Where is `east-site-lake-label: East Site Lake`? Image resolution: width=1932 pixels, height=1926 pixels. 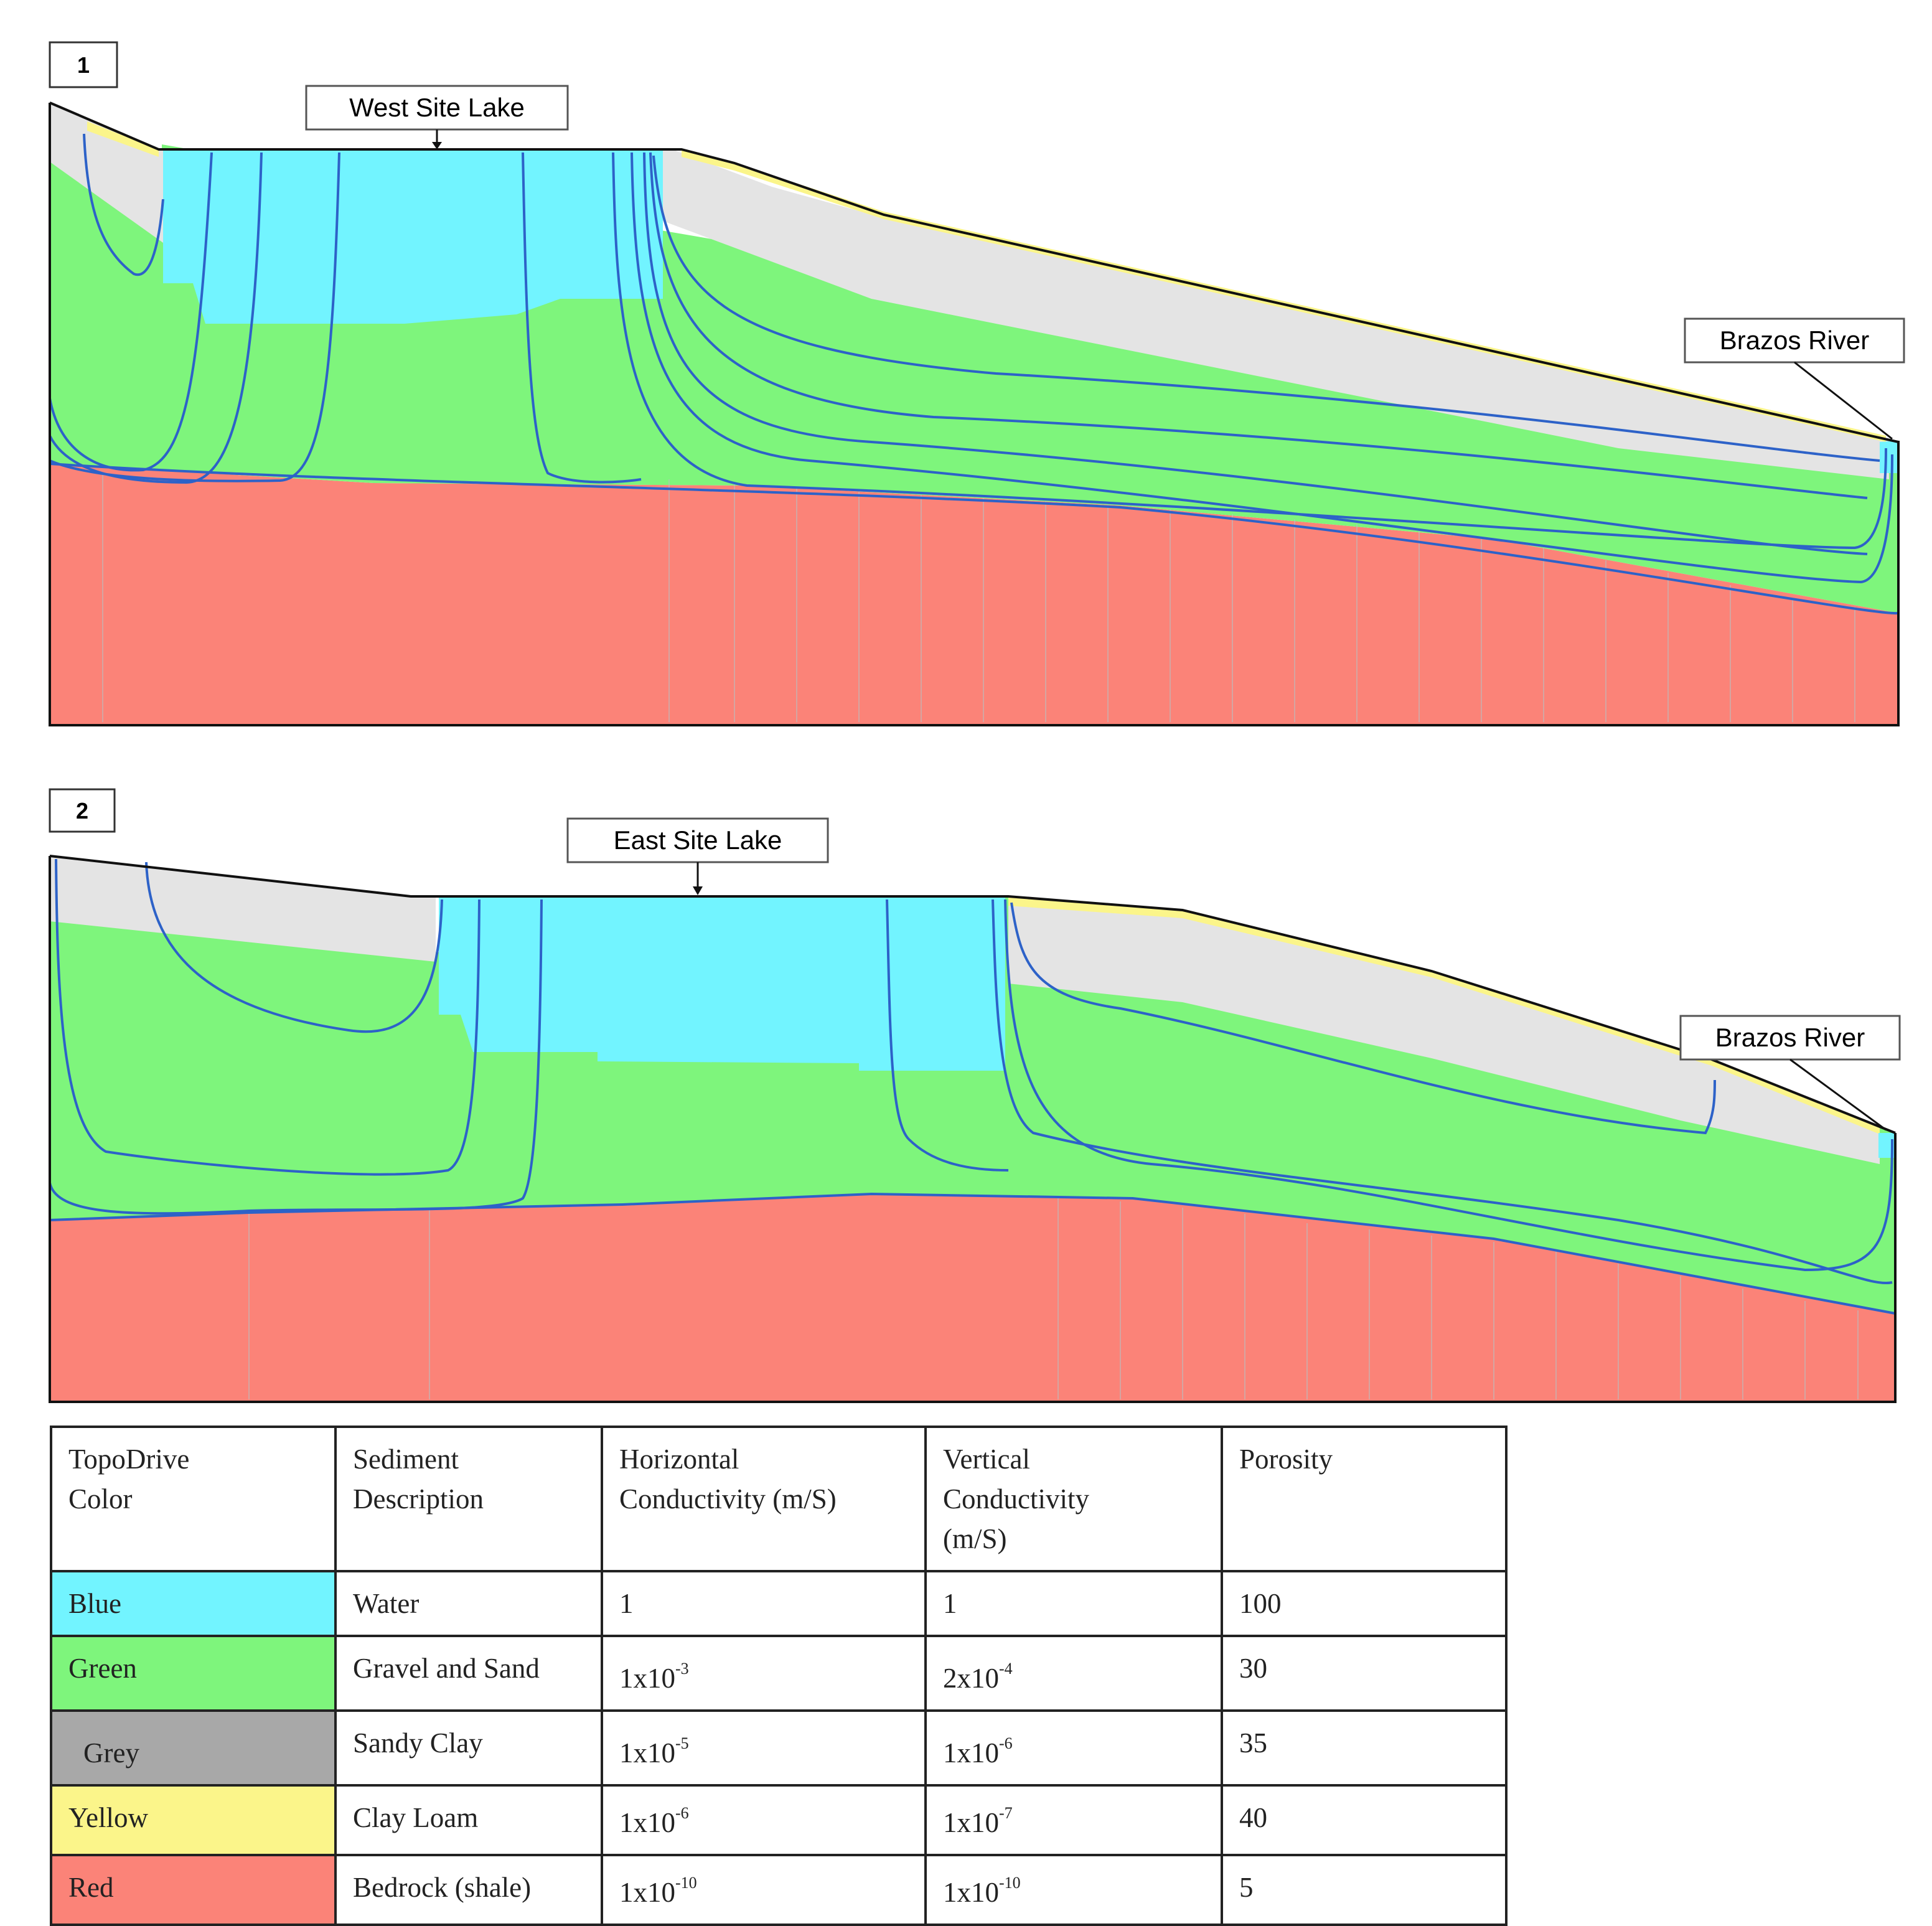
east-site-lake-label: East Site Lake is located at coordinates (697, 856).